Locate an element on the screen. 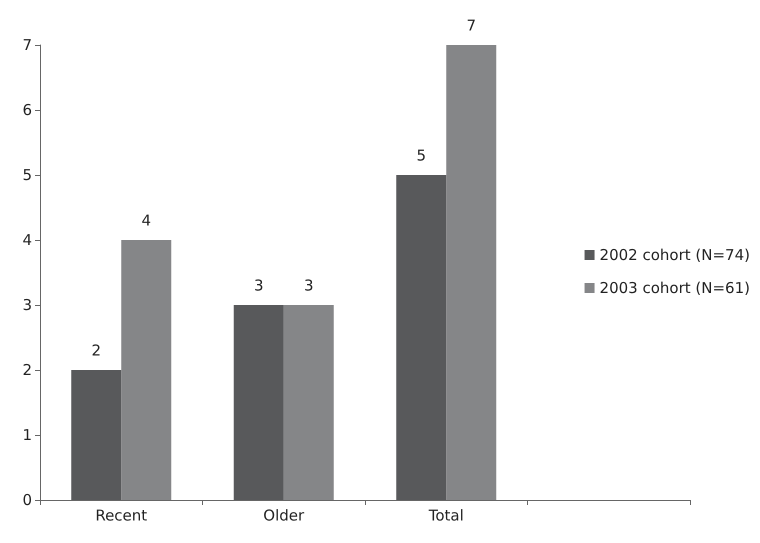  data-label: 2 is located at coordinates (96, 351).